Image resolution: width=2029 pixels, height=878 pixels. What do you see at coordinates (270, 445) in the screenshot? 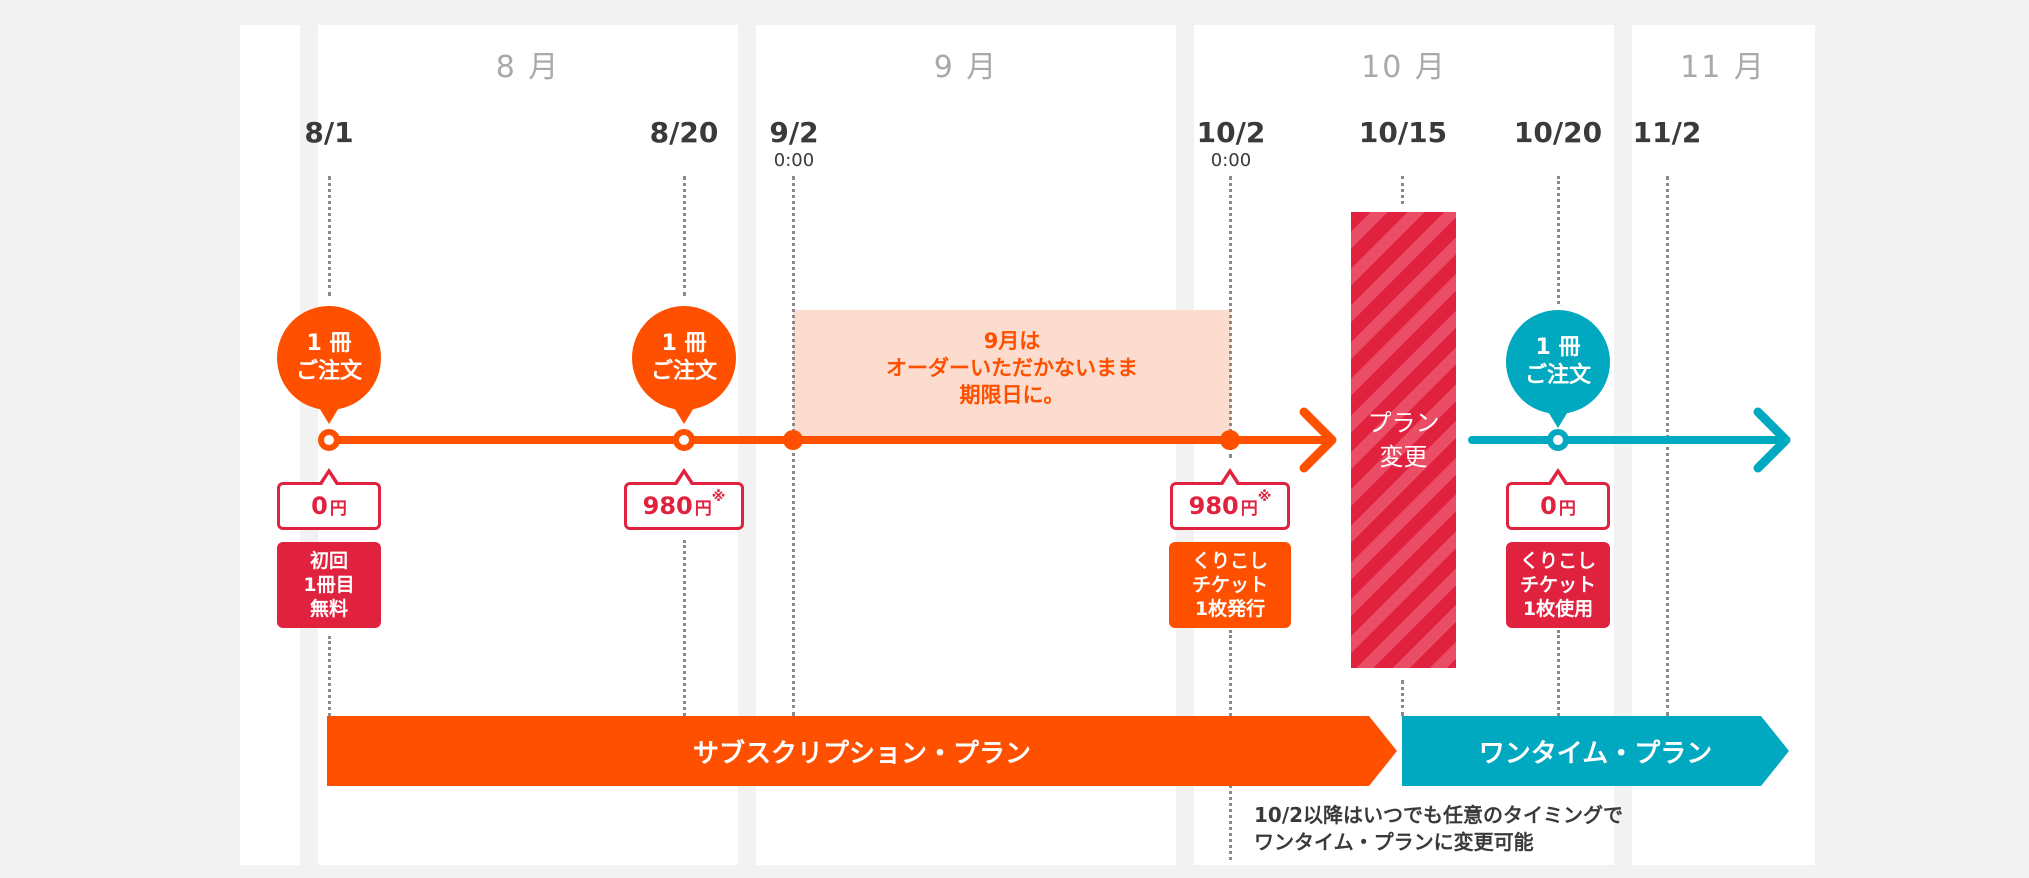
I see `column-left-edge` at bounding box center [270, 445].